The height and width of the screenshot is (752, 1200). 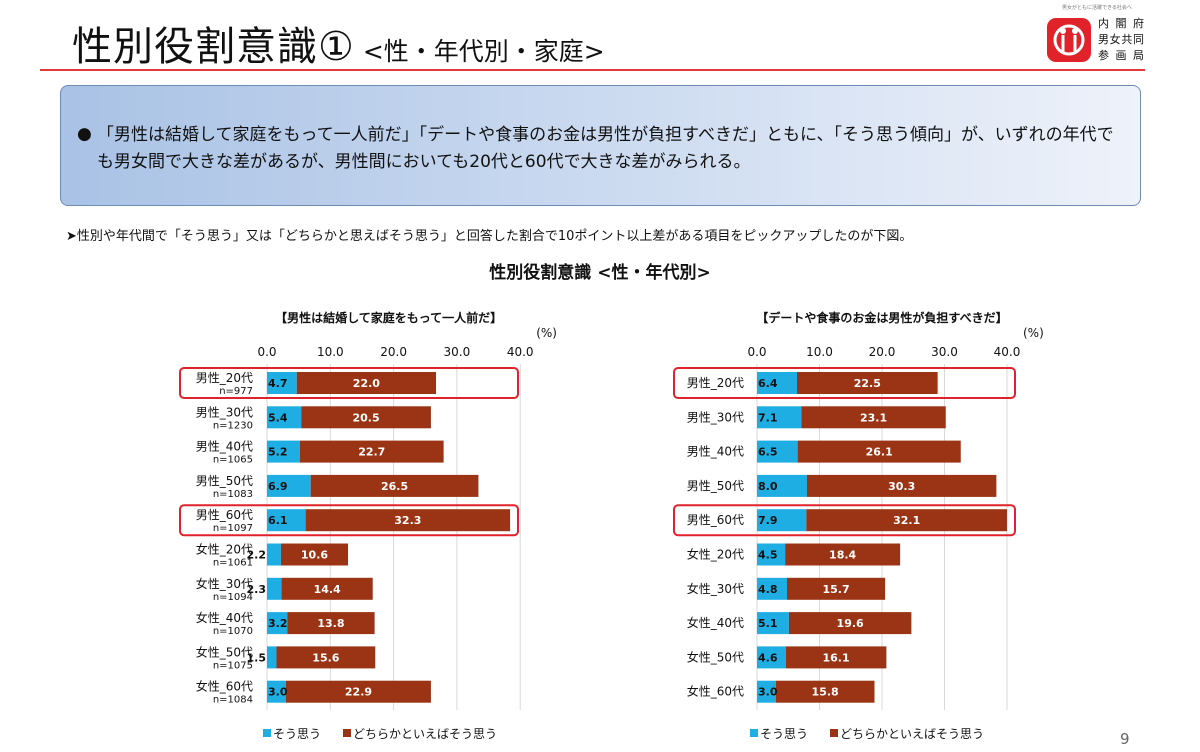 What do you see at coordinates (393, 352) in the screenshot?
I see `x-tick-label: 20.0` at bounding box center [393, 352].